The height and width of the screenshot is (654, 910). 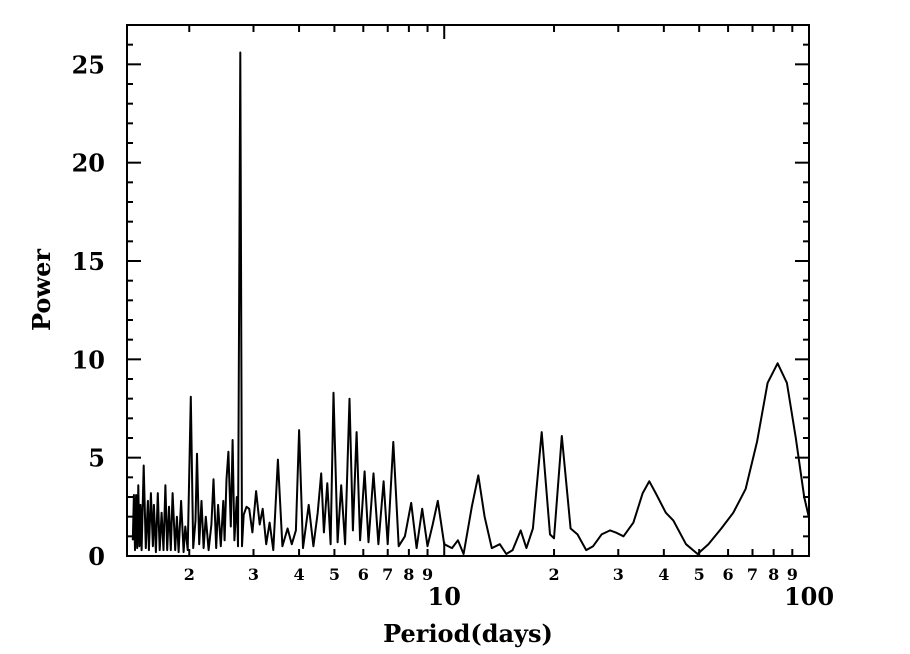 I want to click on y-axis-title: Power, so click(x=41, y=290).